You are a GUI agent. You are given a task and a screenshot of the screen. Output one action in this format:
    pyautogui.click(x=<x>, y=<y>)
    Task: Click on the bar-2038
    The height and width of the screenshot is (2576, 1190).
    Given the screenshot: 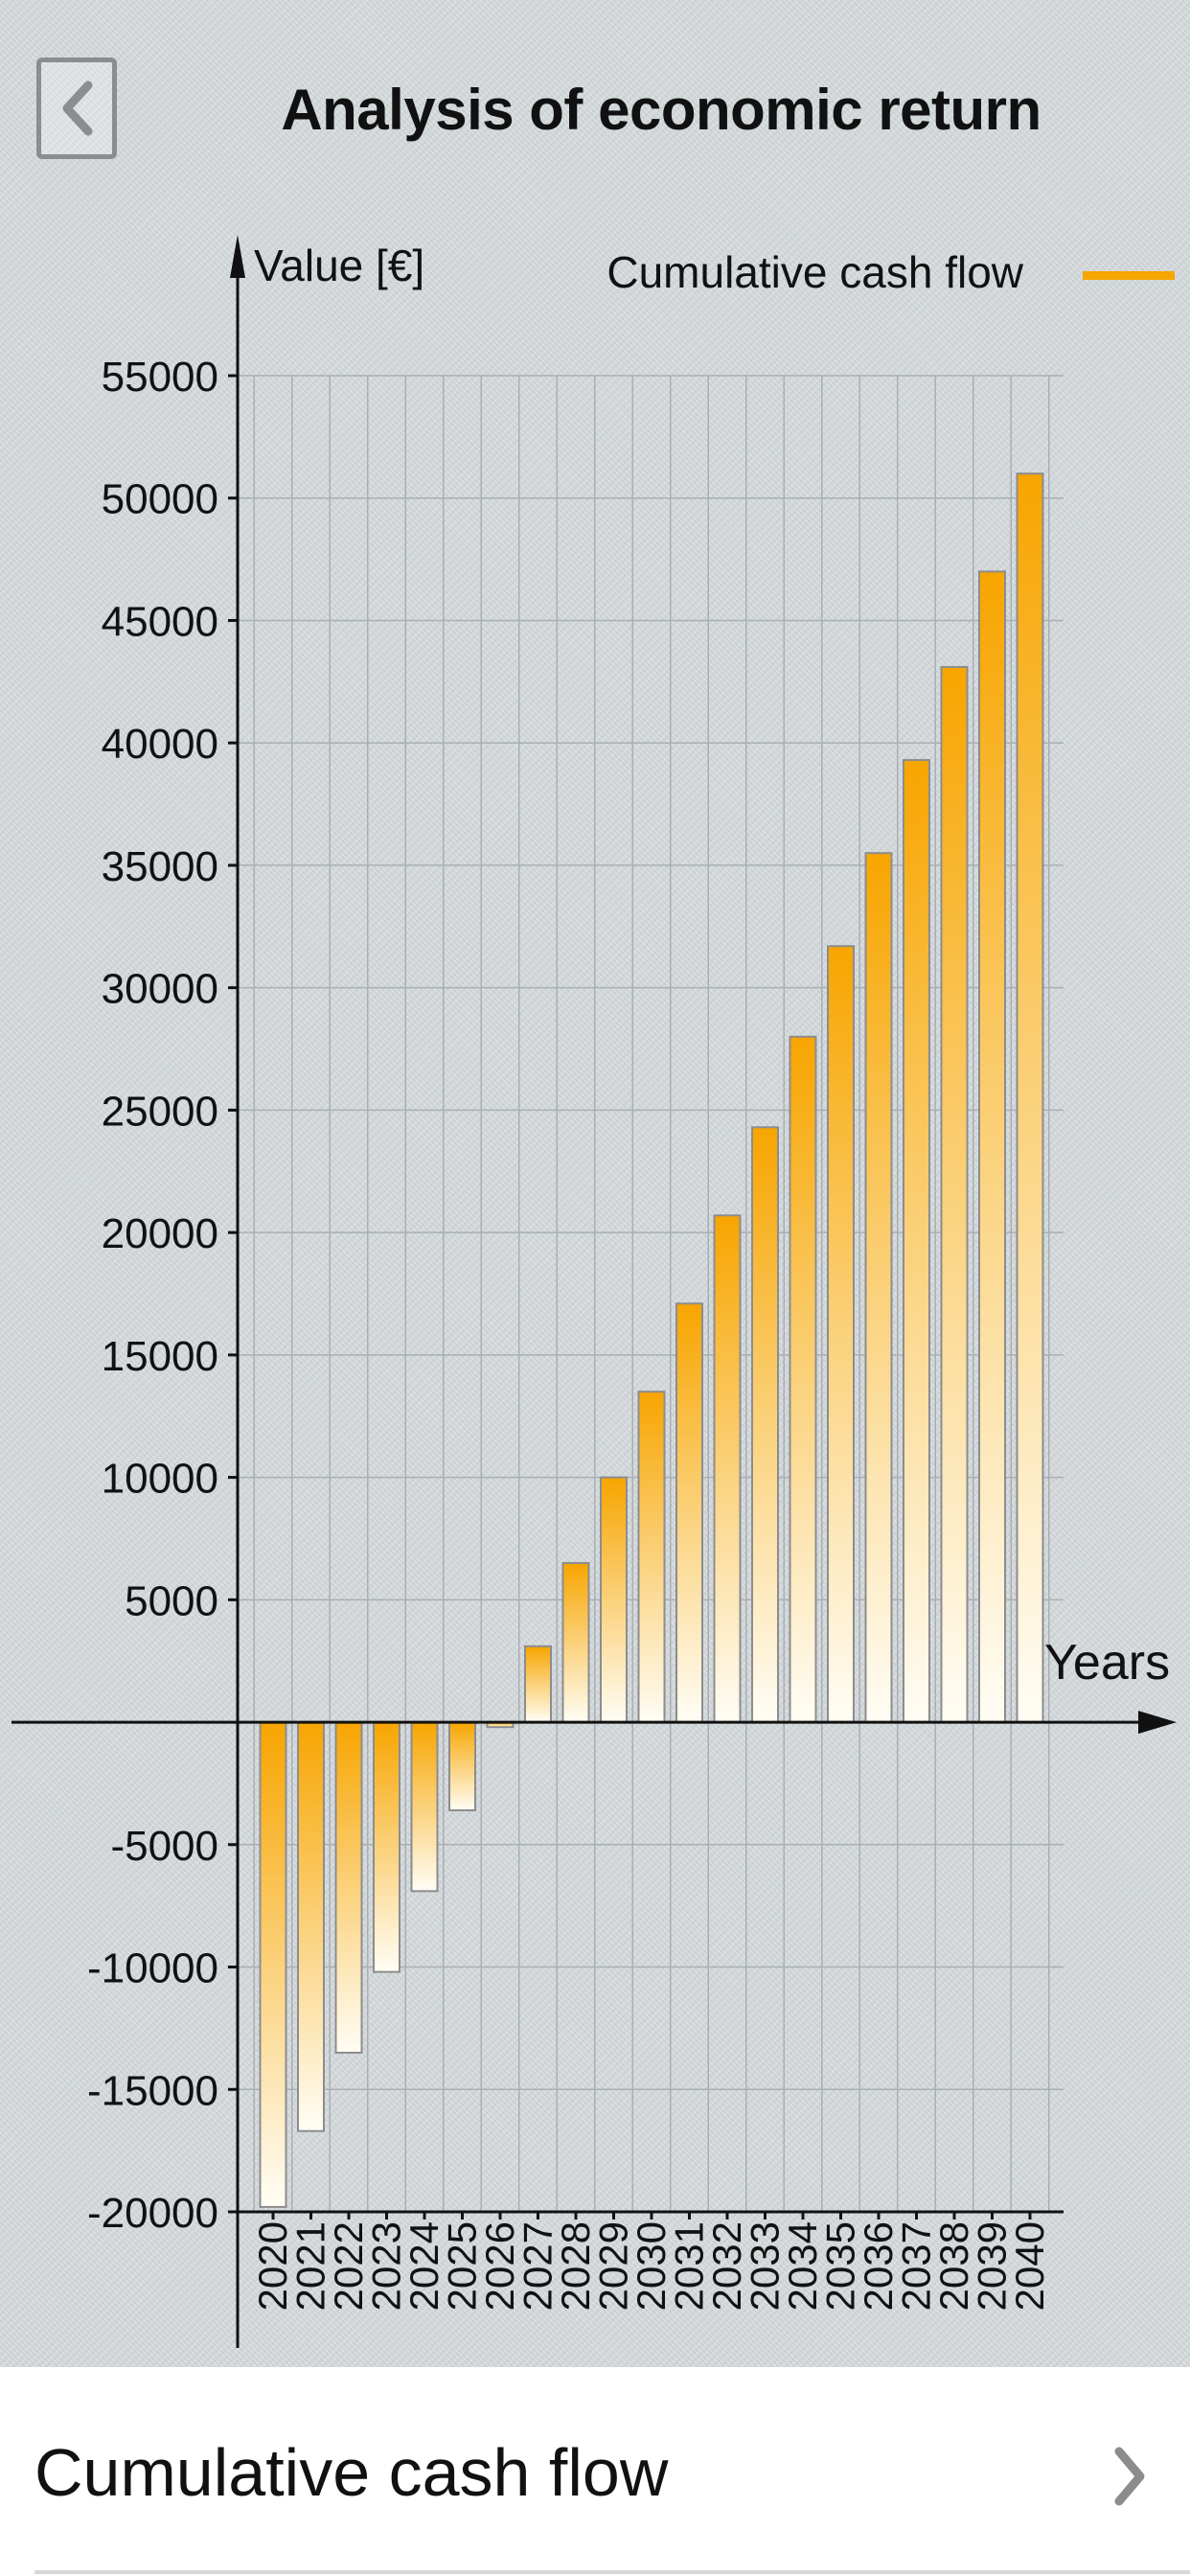 What is the action you would take?
    pyautogui.click(x=955, y=1195)
    